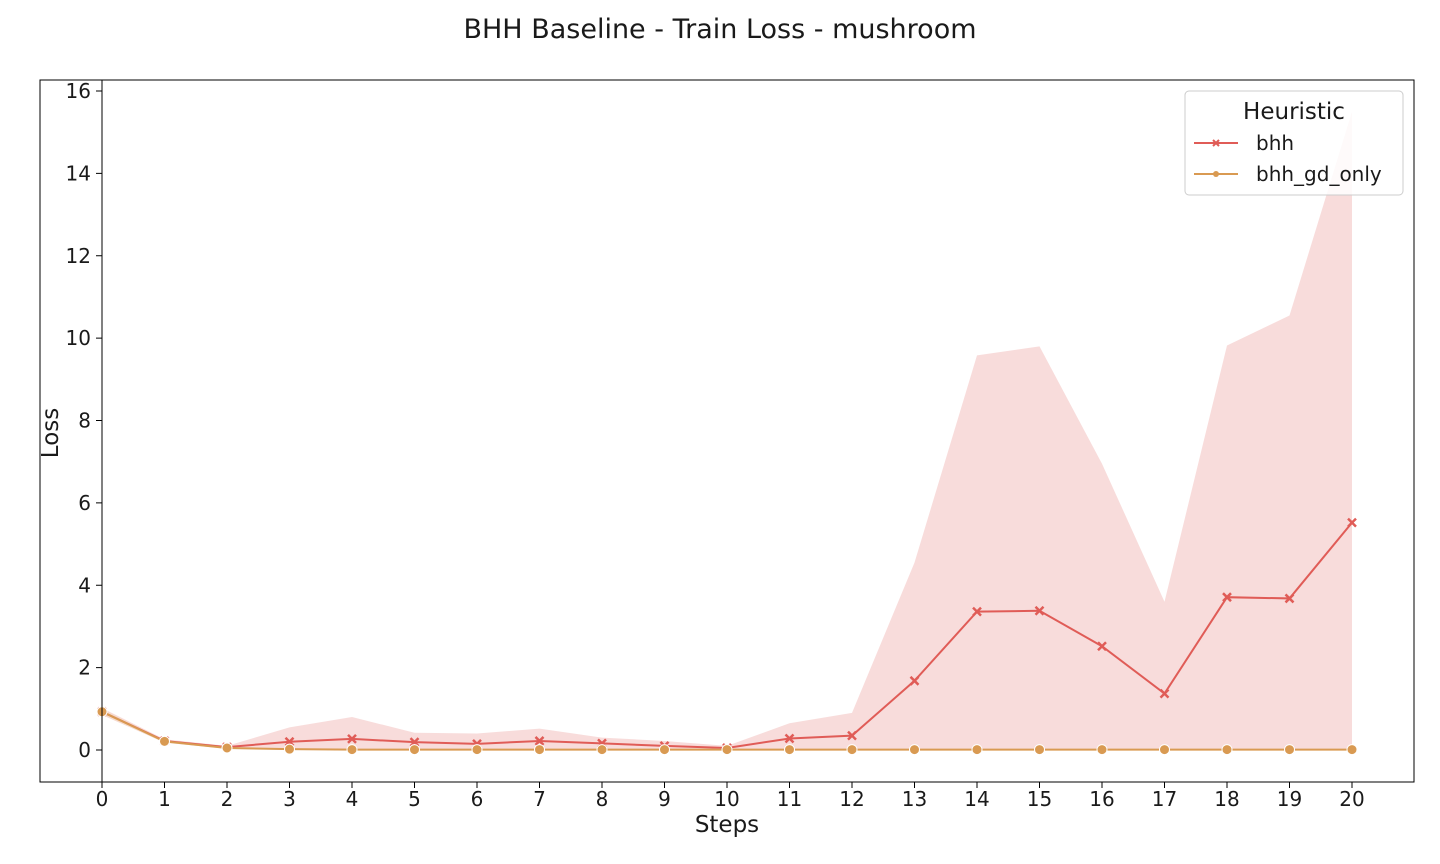 The width and height of the screenshot is (1440, 864). I want to click on x-tick-label: 12, so click(851, 799).